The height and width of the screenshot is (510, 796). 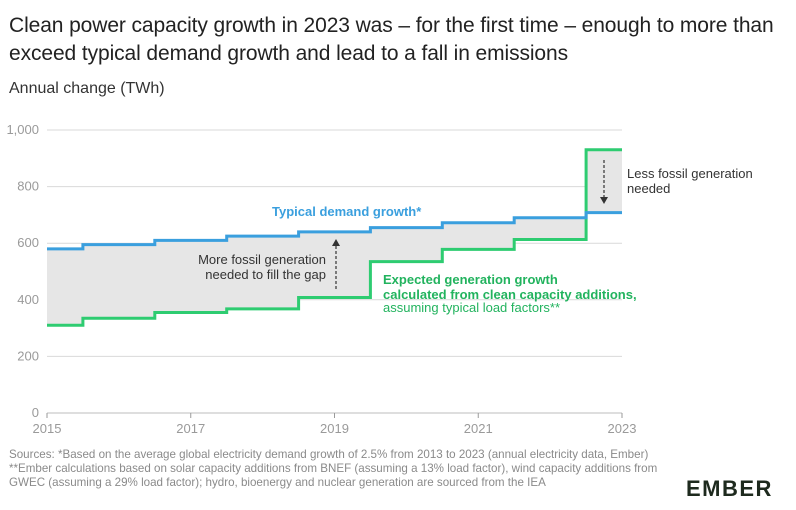 What do you see at coordinates (190, 428) in the screenshot?
I see `x-tick-label: 2017` at bounding box center [190, 428].